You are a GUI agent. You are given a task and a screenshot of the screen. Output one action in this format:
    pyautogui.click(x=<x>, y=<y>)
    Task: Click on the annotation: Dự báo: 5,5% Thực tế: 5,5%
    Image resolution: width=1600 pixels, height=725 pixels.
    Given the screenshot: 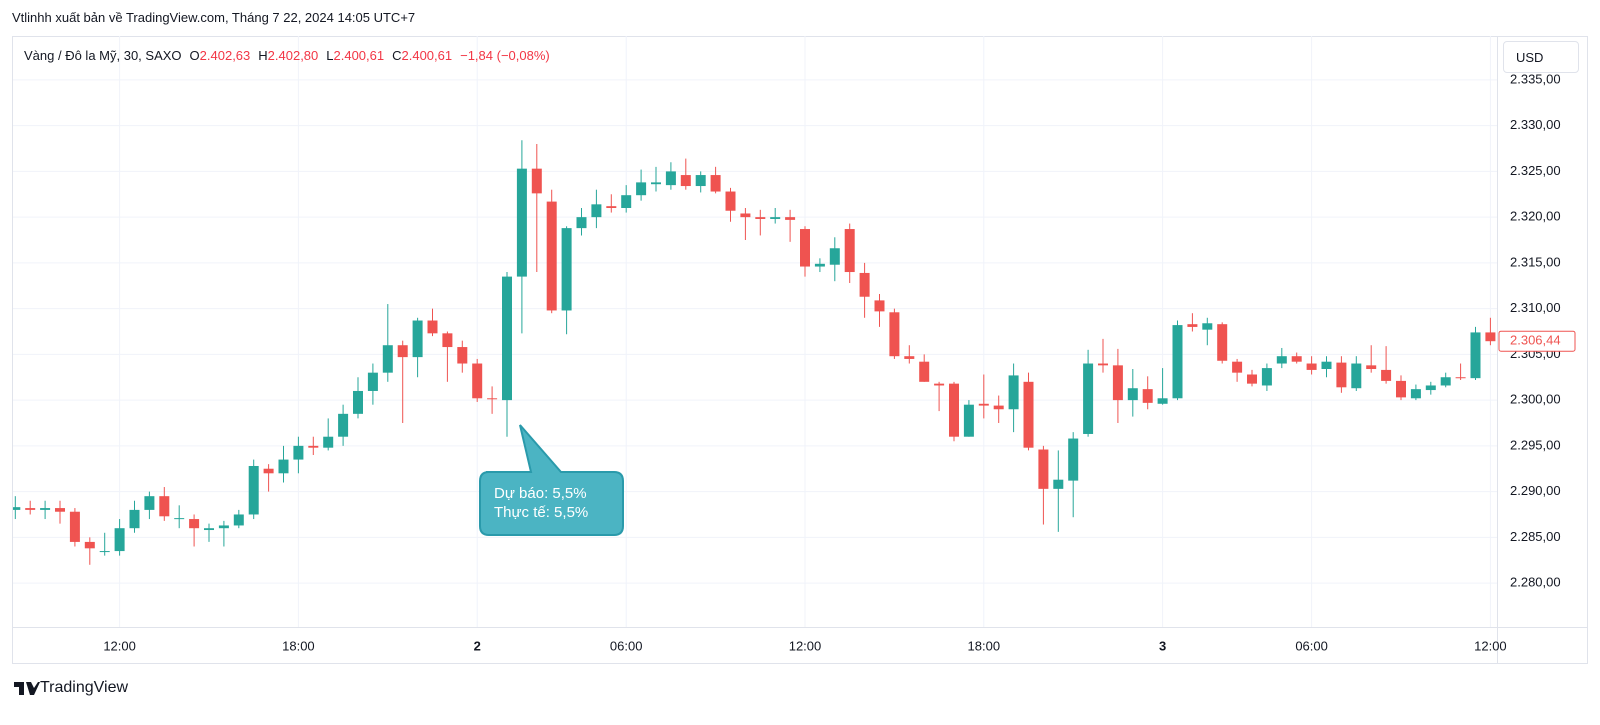 What is the action you would take?
    pyautogui.click(x=551, y=480)
    